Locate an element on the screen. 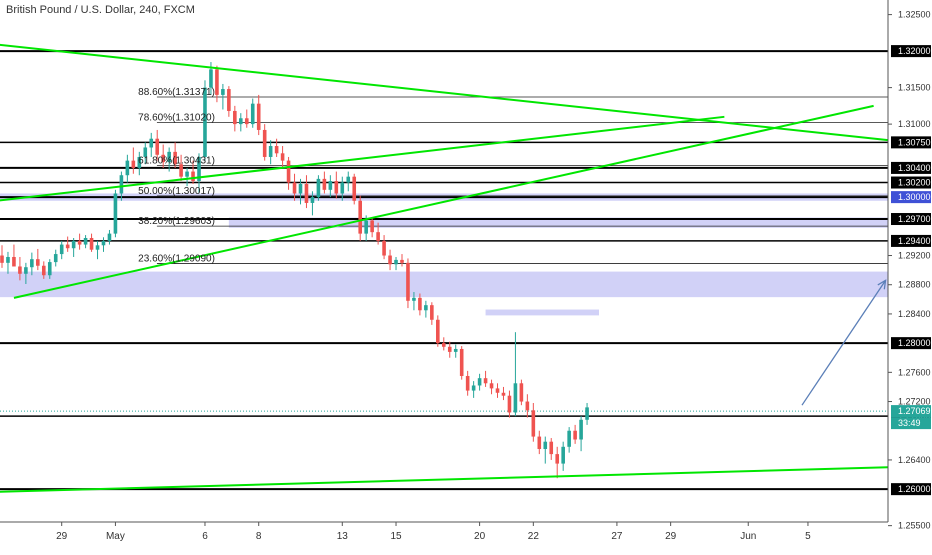  fib-label: 78.60%(1.31020) is located at coordinates (176, 118).